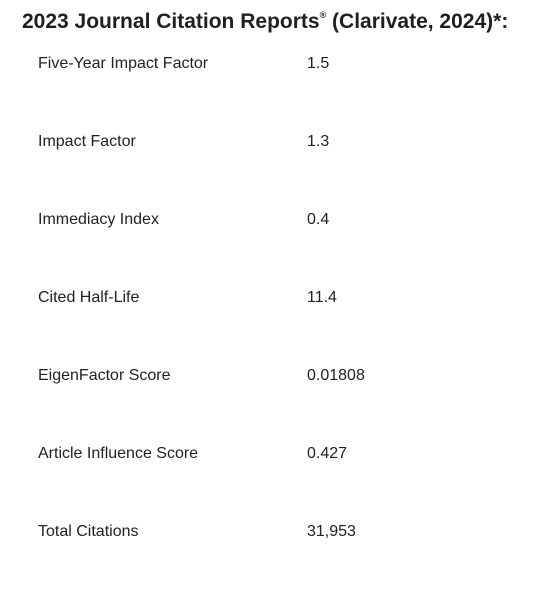 Image resolution: width=546 pixels, height=600 pixels. Describe the element at coordinates (336, 375) in the screenshot. I see `metric-value: 0.01808` at that location.